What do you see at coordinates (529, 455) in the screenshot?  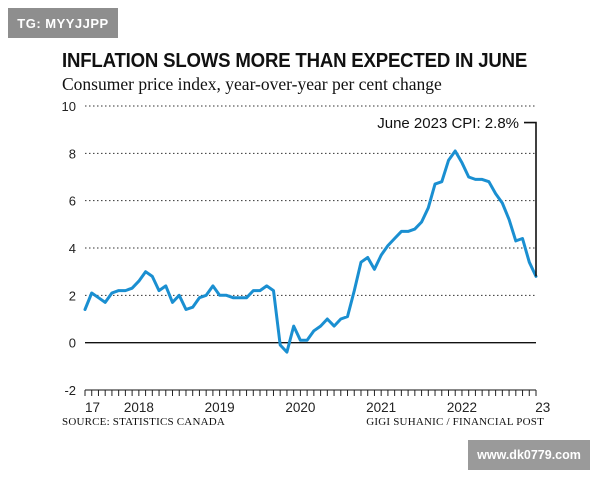 I see `watermark-bottom: www.dk0779.com` at bounding box center [529, 455].